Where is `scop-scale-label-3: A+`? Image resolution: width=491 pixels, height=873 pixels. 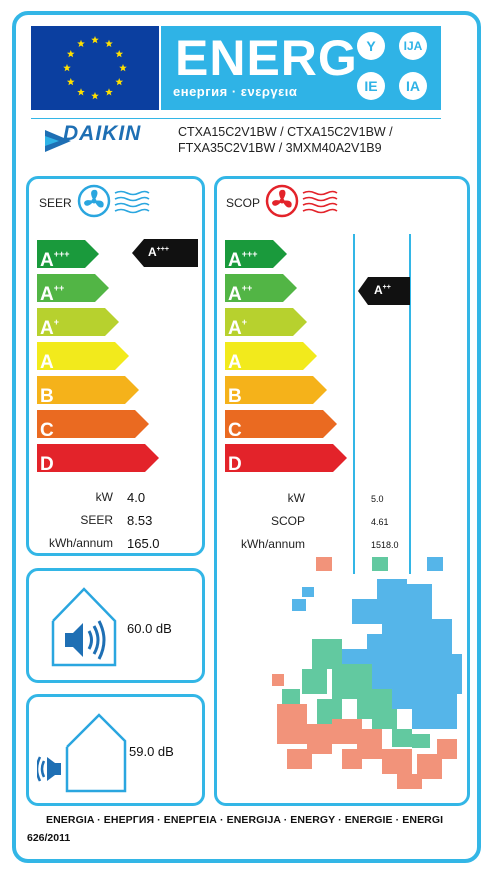
scop-scale-label-3: A+ is located at coordinates (237, 328).